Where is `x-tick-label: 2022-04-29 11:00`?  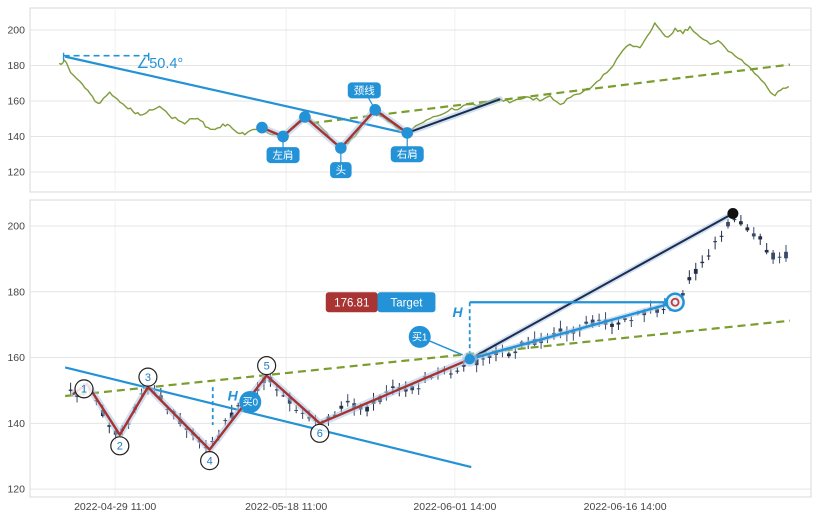
x-tick-label: 2022-04-29 11:00 is located at coordinates (115, 507).